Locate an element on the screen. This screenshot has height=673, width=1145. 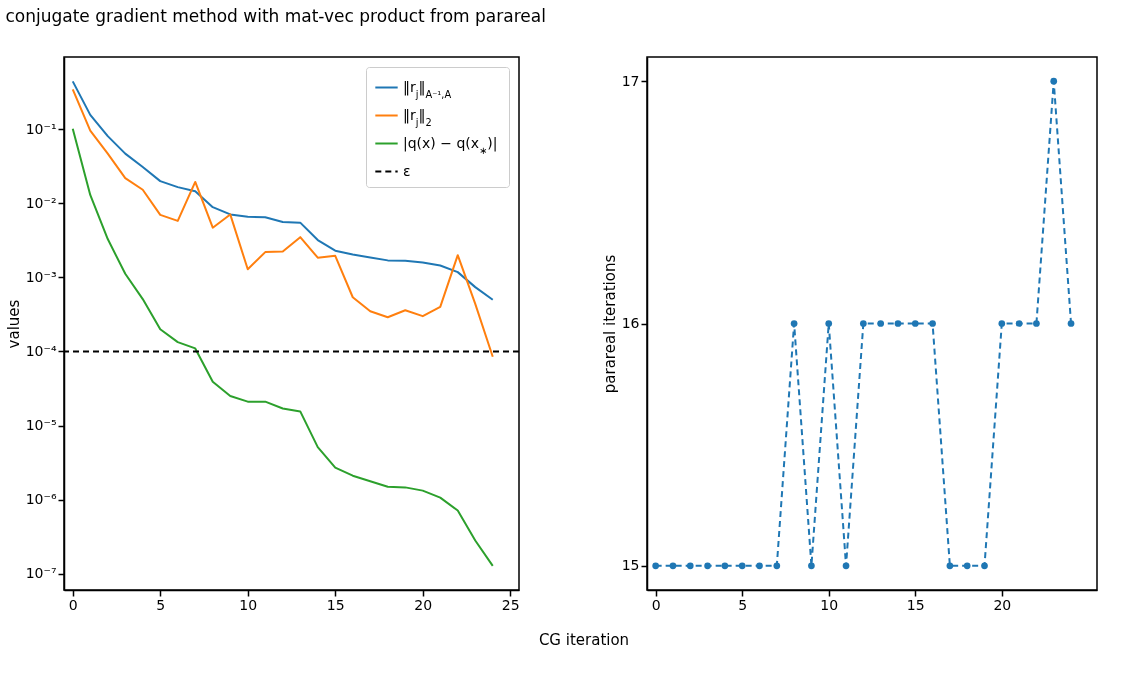
legend-label: |q(x) − q(x$_{∗}$)| is located at coordinates (450, 144).